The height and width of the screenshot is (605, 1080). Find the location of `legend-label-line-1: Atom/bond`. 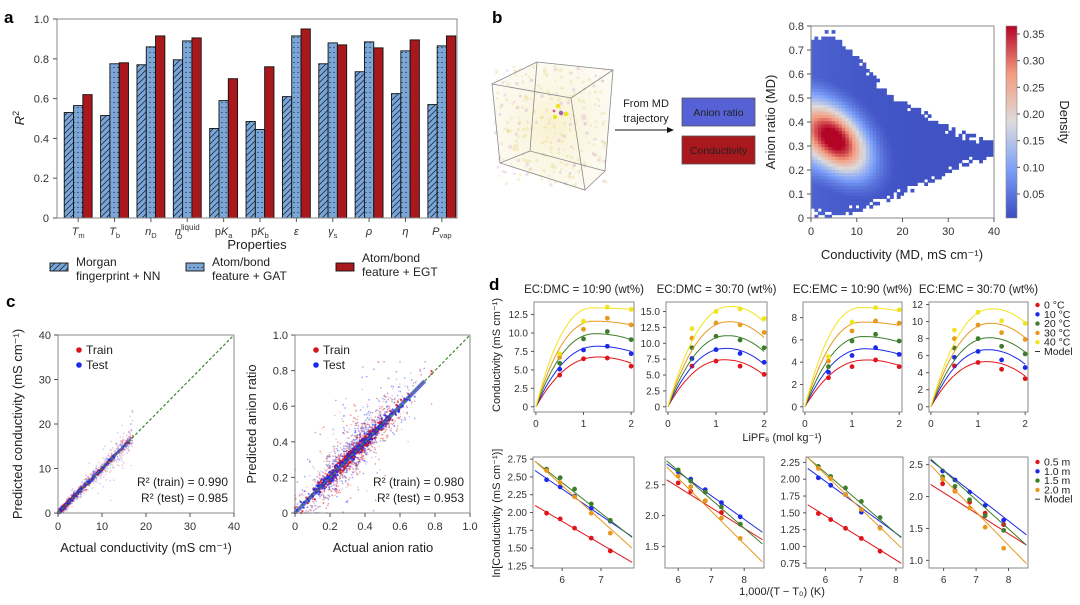

legend-label-line-1: Atom/bond is located at coordinates (241, 262).